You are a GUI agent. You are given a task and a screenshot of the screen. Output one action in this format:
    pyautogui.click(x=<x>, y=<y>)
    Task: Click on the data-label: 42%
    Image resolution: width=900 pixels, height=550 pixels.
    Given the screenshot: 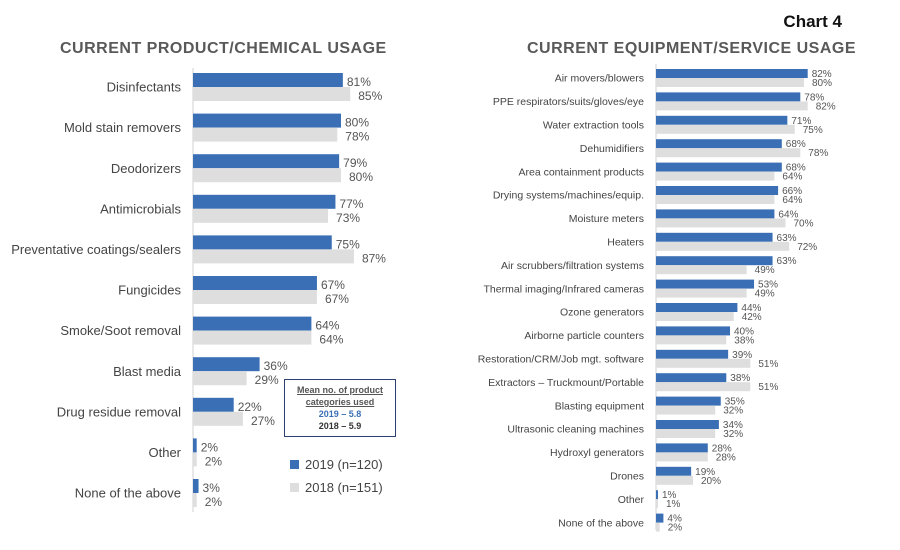 What is the action you would take?
    pyautogui.click(x=752, y=317)
    